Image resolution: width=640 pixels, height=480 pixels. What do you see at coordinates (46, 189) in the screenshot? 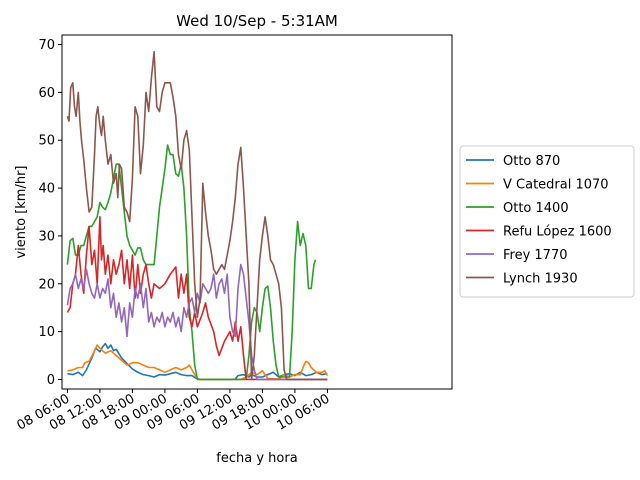
I see `y-tick-label: 40` at bounding box center [46, 189].